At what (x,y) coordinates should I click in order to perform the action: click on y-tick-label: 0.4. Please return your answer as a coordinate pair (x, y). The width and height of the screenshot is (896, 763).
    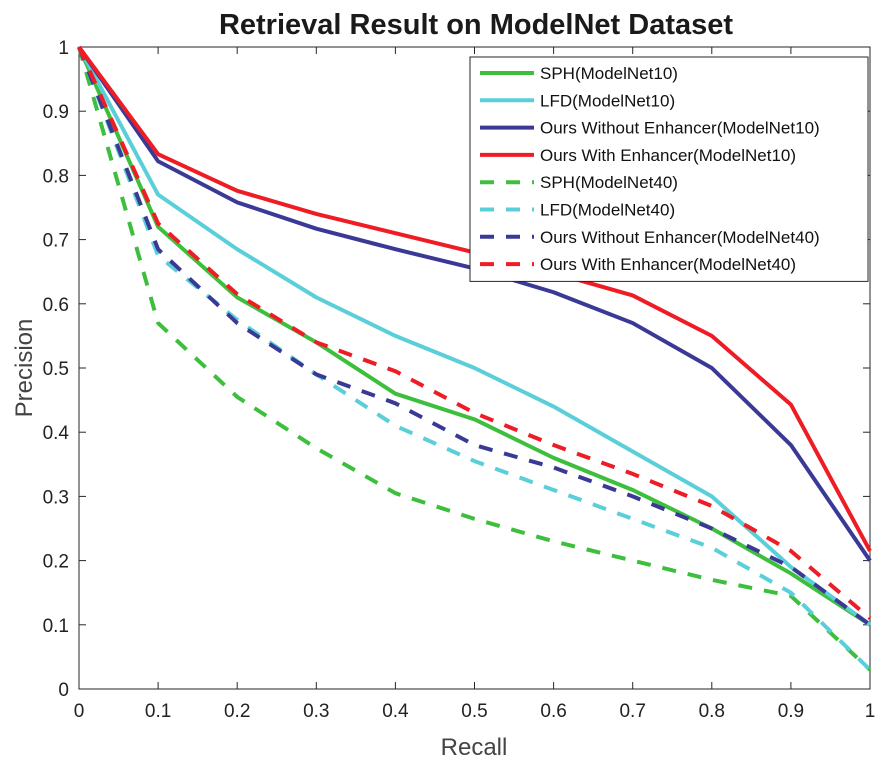
    Looking at the image, I should click on (56, 433).